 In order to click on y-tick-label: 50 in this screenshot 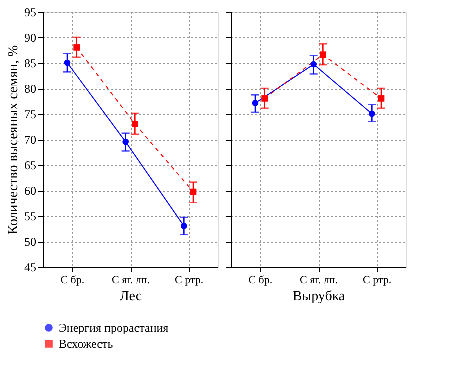, I will do `click(30, 242)`.